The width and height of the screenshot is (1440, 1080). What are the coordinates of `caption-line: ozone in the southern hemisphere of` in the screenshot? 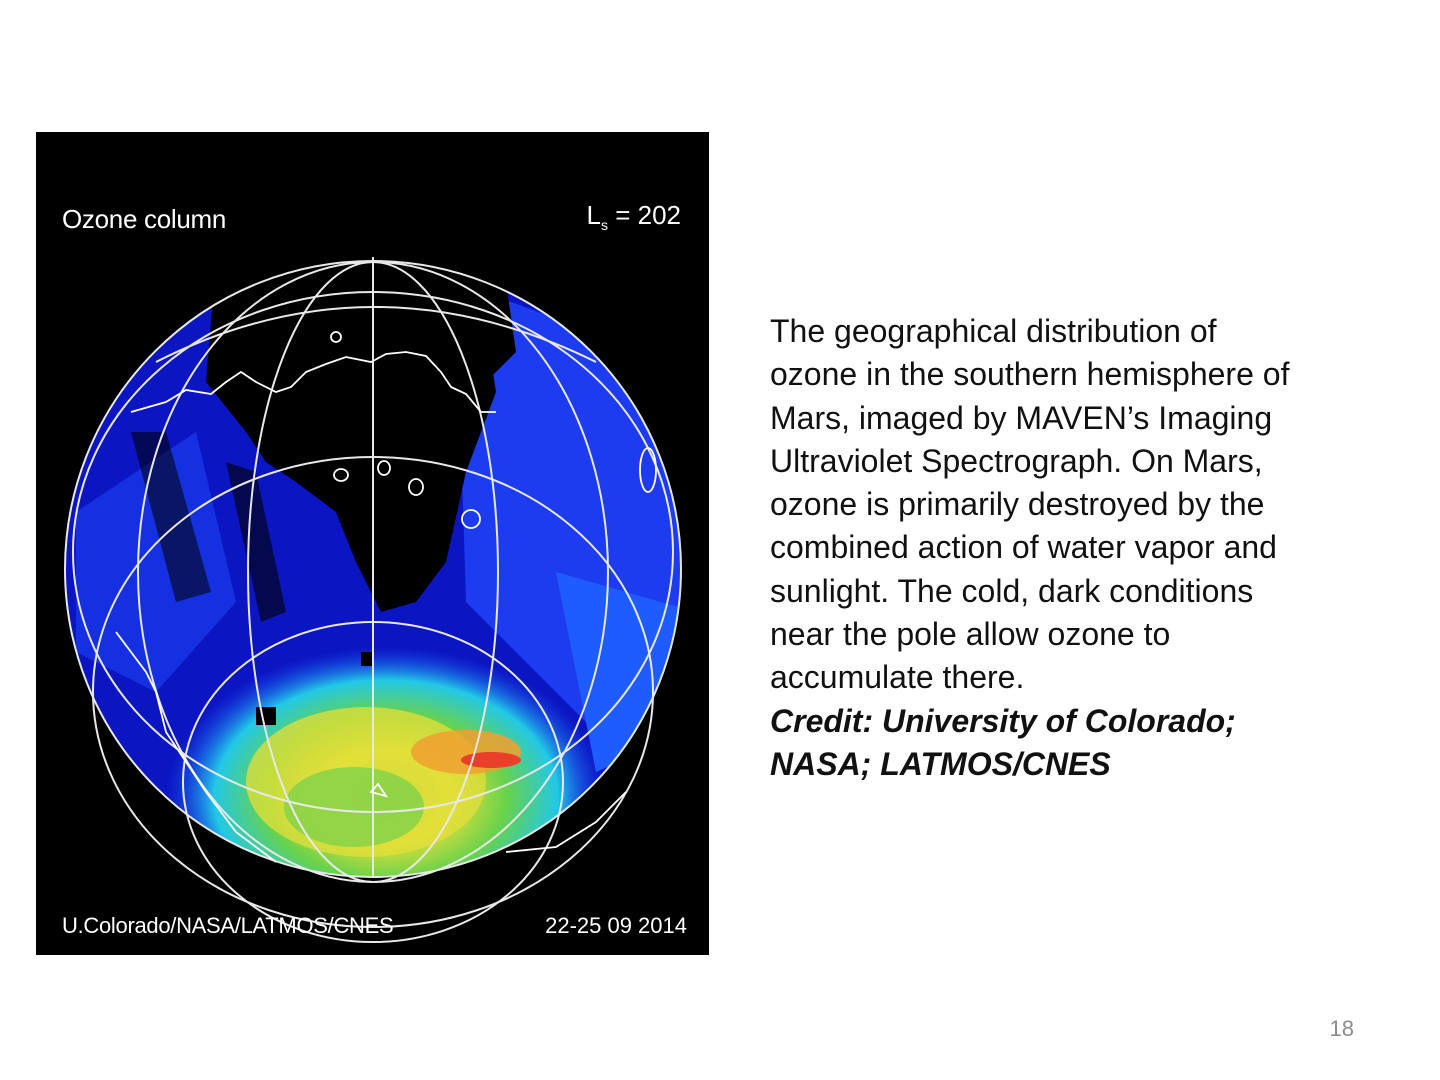 It's located at (1030, 374).